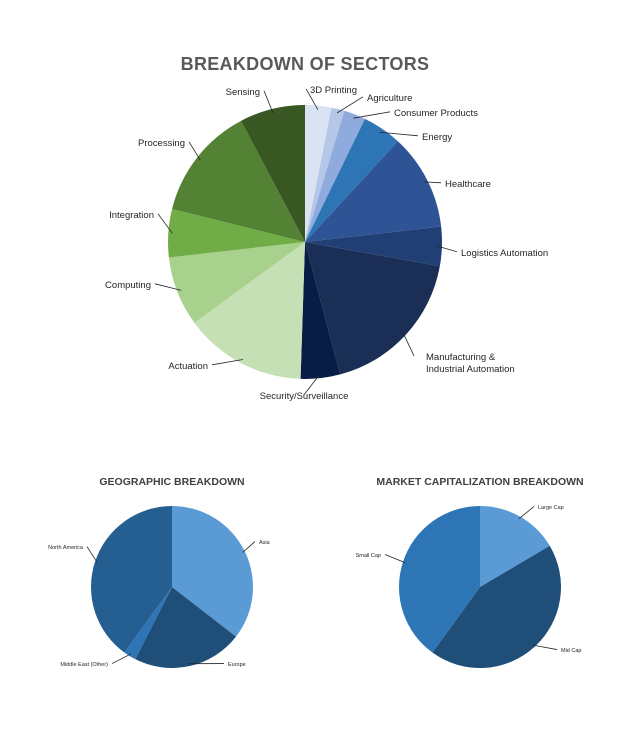 This screenshot has height=731, width=640. Describe the element at coordinates (131, 215) in the screenshot. I see `slice-label-integration: Integration` at that location.